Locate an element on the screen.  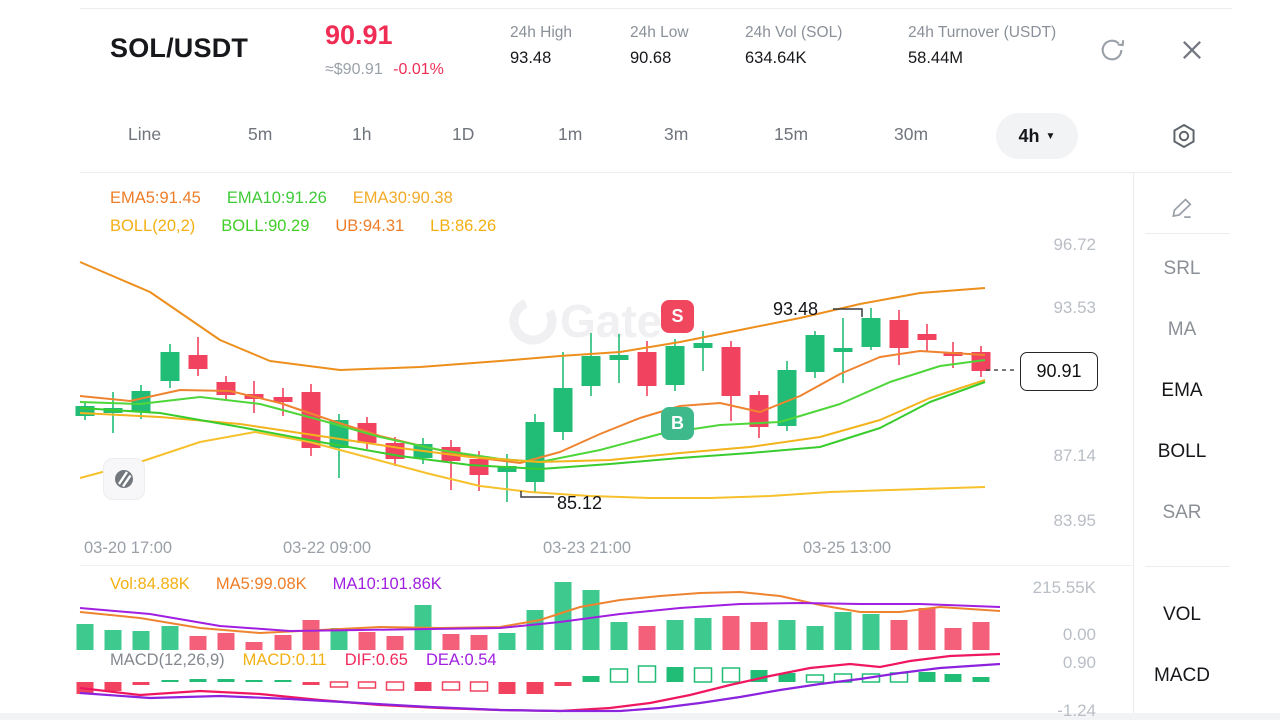
stat-value: 634.64K is located at coordinates (776, 58).